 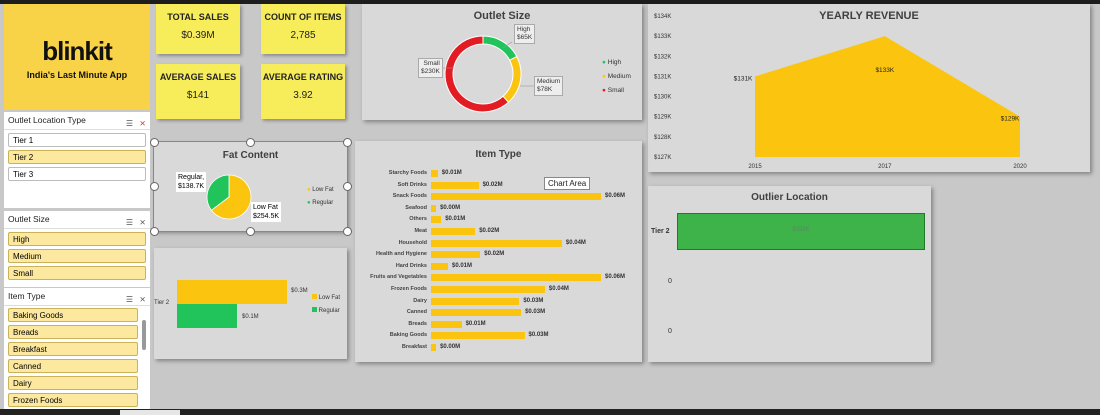 What do you see at coordinates (150, 412) in the screenshot?
I see `sheet-tab` at bounding box center [150, 412].